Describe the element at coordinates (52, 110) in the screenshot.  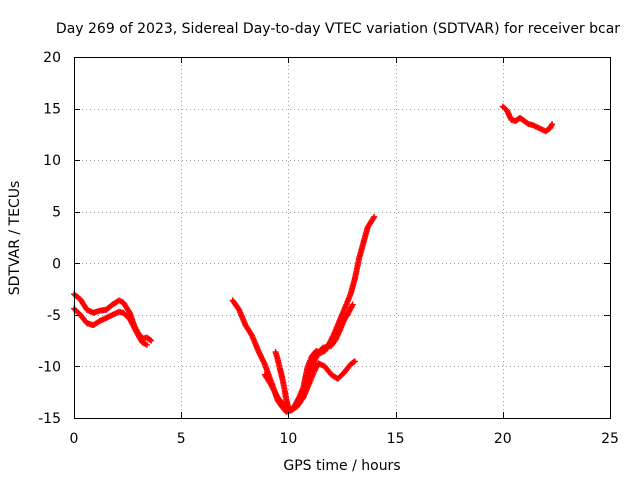
I see `y-tick-label: 15` at that location.